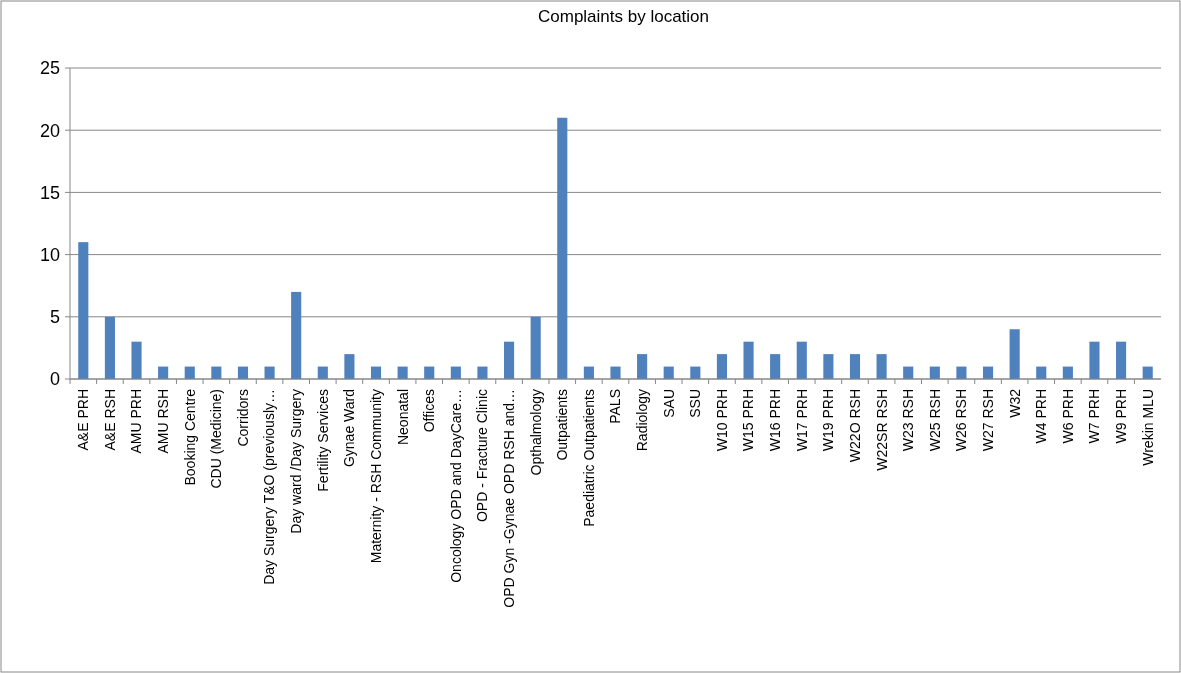  What do you see at coordinates (49, 130) in the screenshot?
I see `y-tick-label: 20` at bounding box center [49, 130].